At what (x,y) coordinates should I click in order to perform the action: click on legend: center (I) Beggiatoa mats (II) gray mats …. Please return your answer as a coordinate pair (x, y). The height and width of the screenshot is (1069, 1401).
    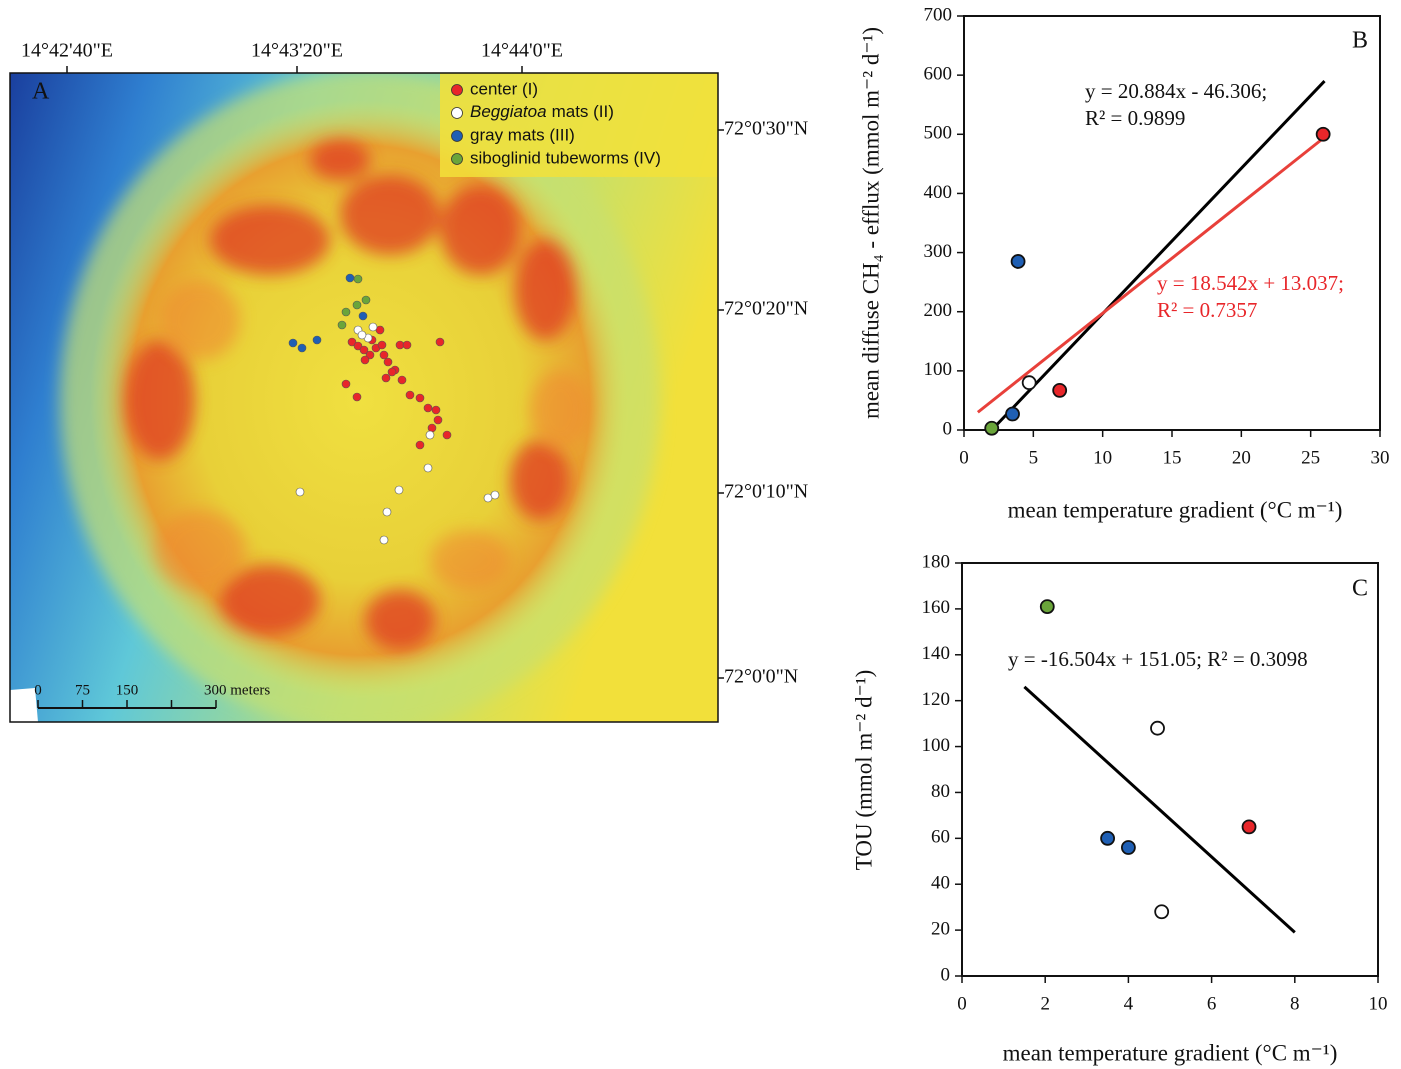
    Looking at the image, I should click on (556, 123).